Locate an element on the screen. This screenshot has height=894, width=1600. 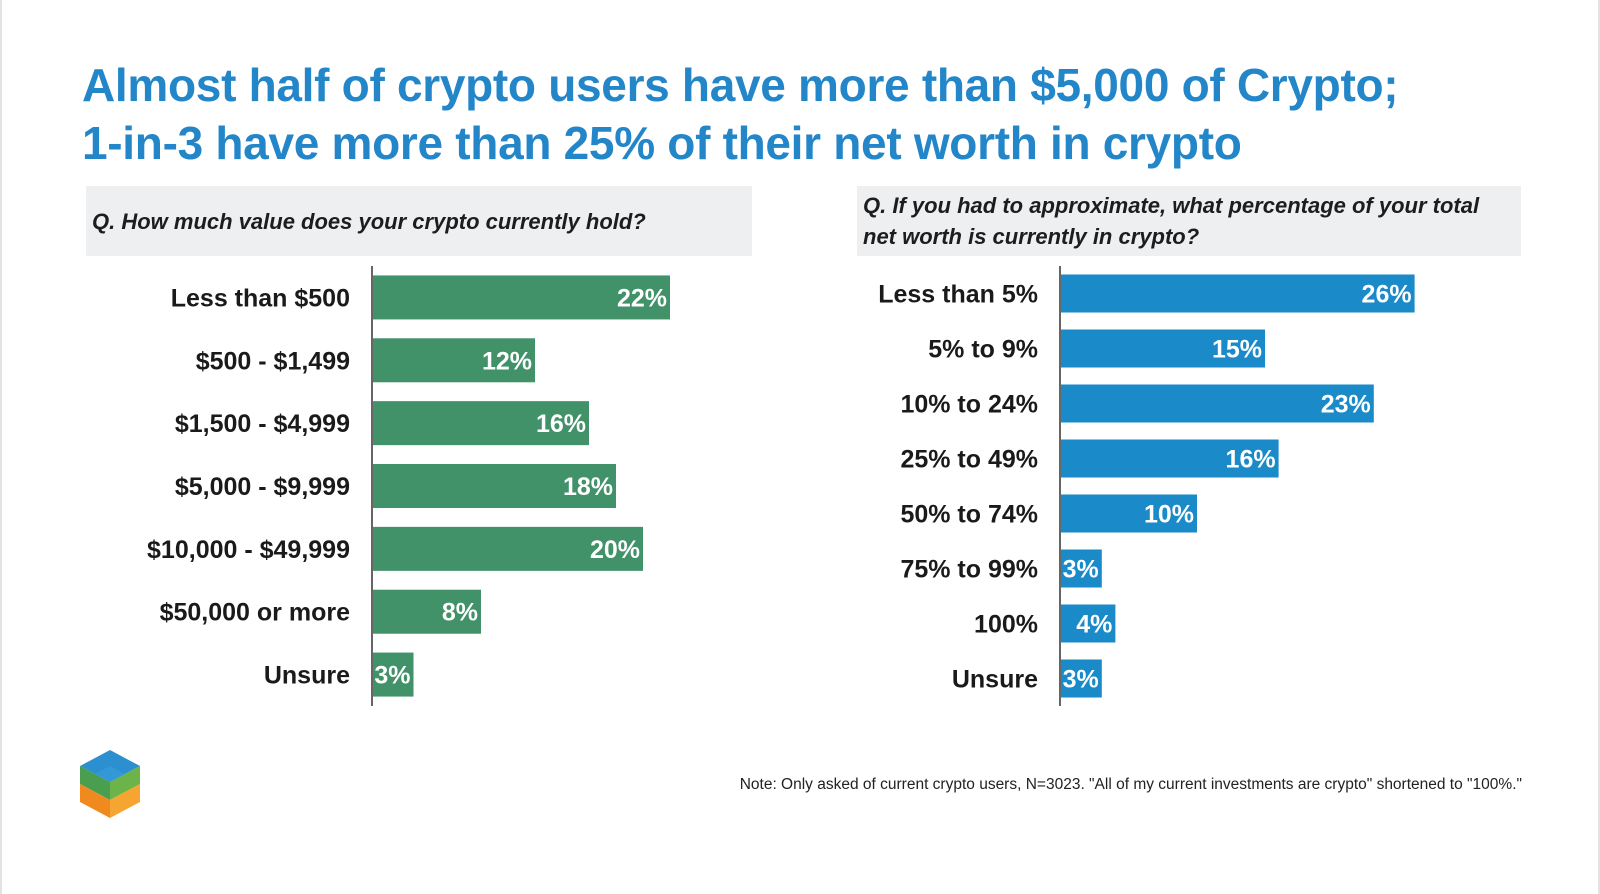
category-label: $10,000 - $49,999 is located at coordinates (248, 550).